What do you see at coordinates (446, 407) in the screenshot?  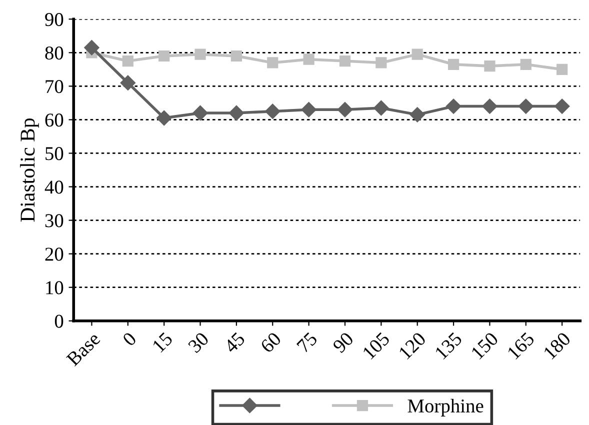 I see `legend-label: Morphine` at bounding box center [446, 407].